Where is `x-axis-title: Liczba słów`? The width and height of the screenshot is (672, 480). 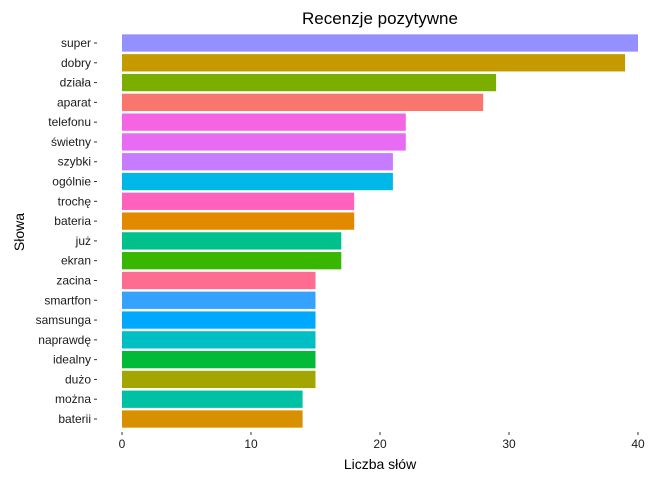 x-axis-title: Liczba słów is located at coordinates (380, 464).